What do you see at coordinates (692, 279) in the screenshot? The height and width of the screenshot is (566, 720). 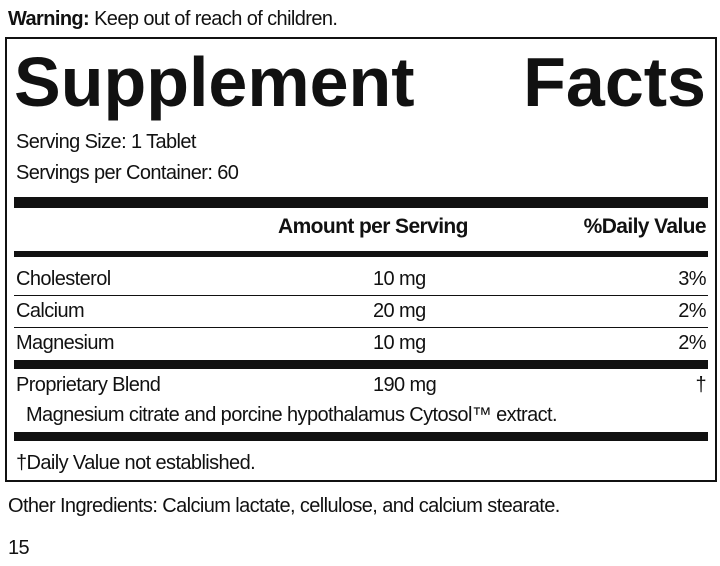 I see `nutrient-dv: 3%` at bounding box center [692, 279].